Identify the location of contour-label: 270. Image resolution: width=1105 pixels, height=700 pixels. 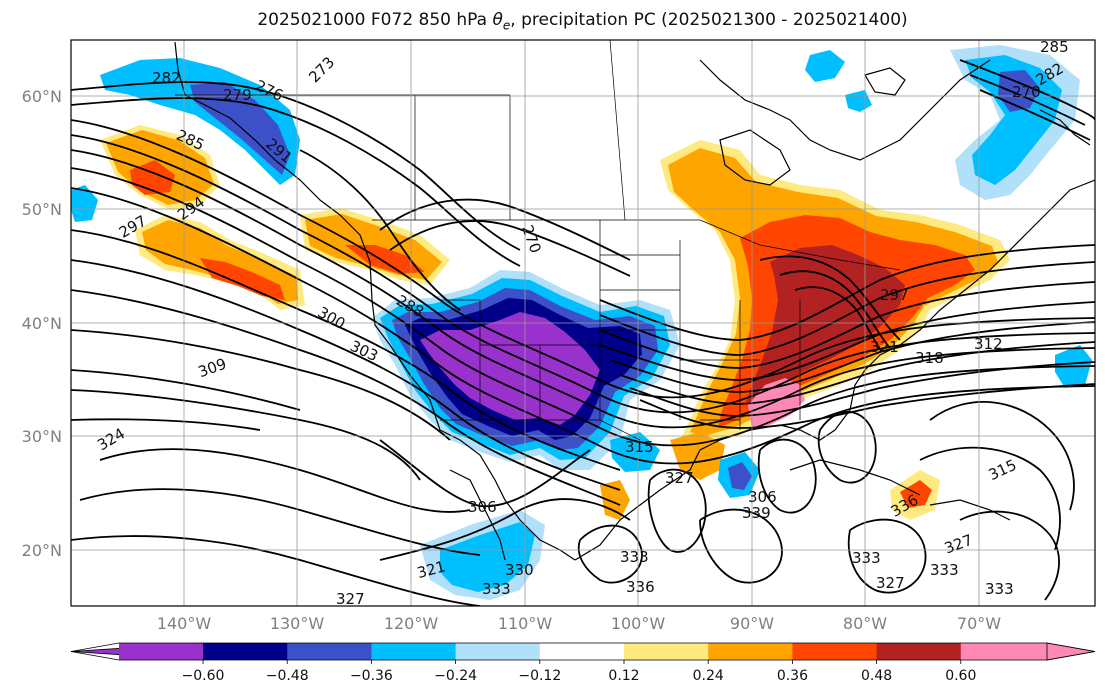
(1026, 92).